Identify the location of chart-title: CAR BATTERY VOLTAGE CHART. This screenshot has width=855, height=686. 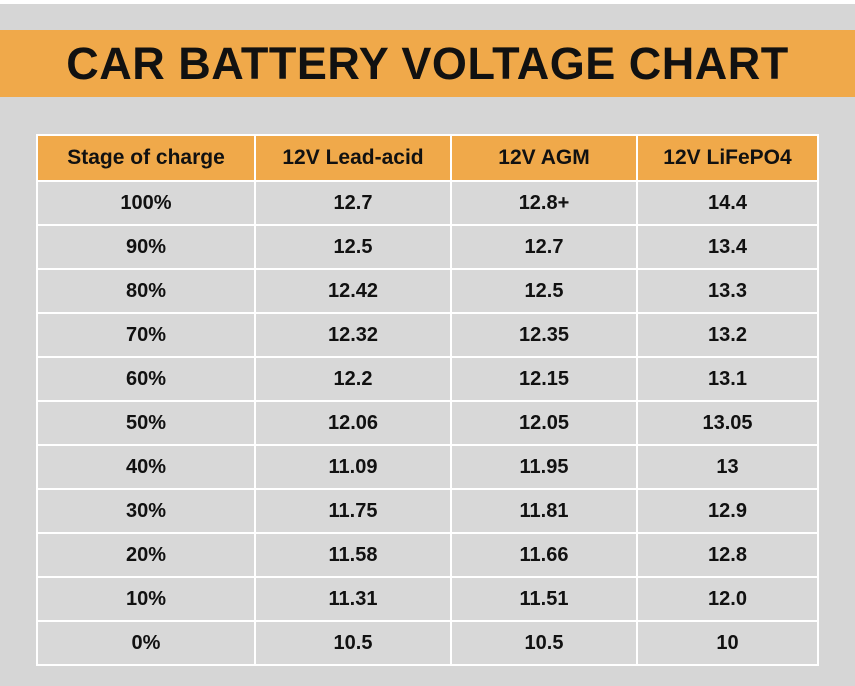
(427, 63).